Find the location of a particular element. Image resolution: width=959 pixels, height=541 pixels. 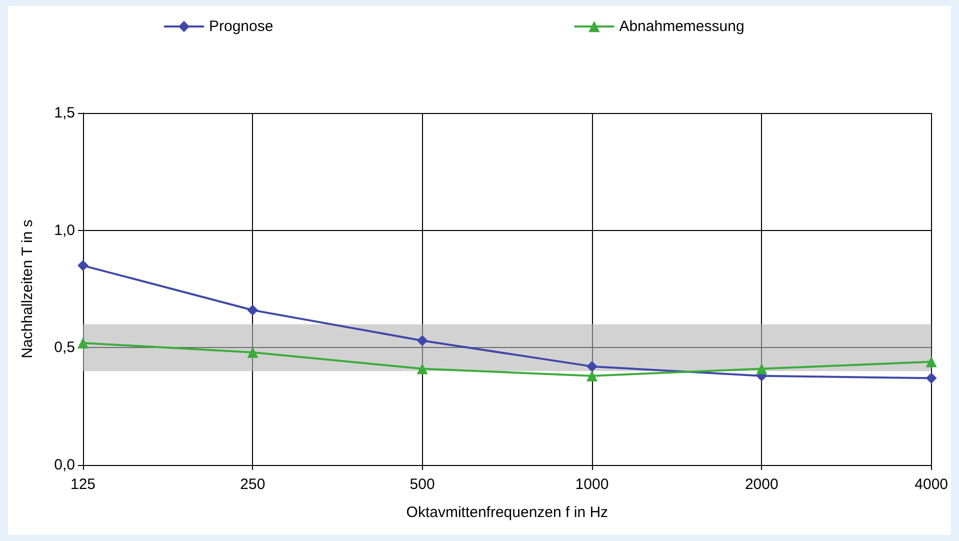

x-tick-label: 500 is located at coordinates (422, 484).